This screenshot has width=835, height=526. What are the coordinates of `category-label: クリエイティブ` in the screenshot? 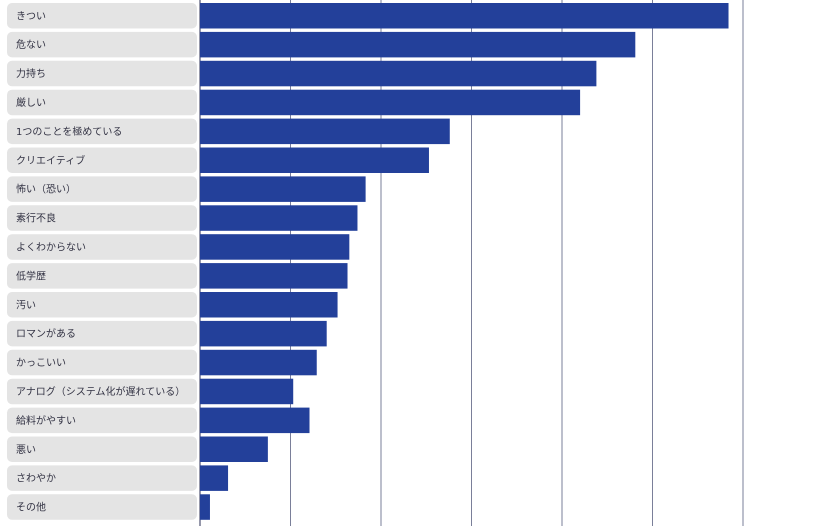 It's located at (50, 160).